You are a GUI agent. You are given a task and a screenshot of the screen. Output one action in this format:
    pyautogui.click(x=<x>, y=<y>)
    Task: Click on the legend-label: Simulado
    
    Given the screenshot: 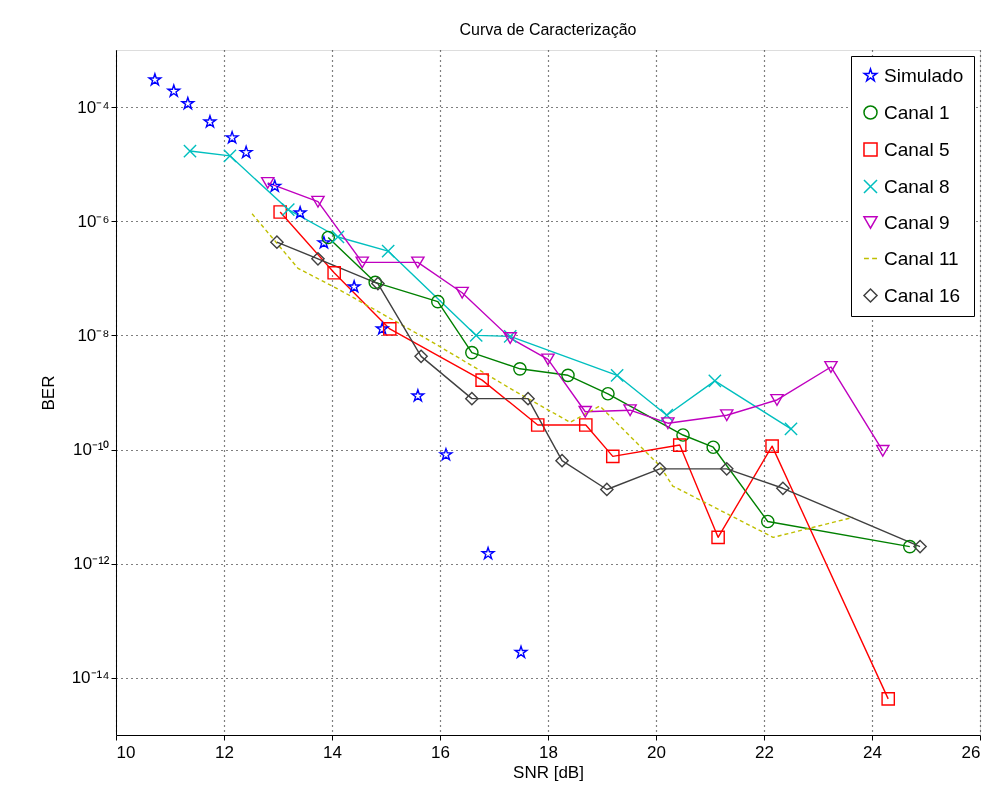 What is the action you would take?
    pyautogui.click(x=924, y=75)
    